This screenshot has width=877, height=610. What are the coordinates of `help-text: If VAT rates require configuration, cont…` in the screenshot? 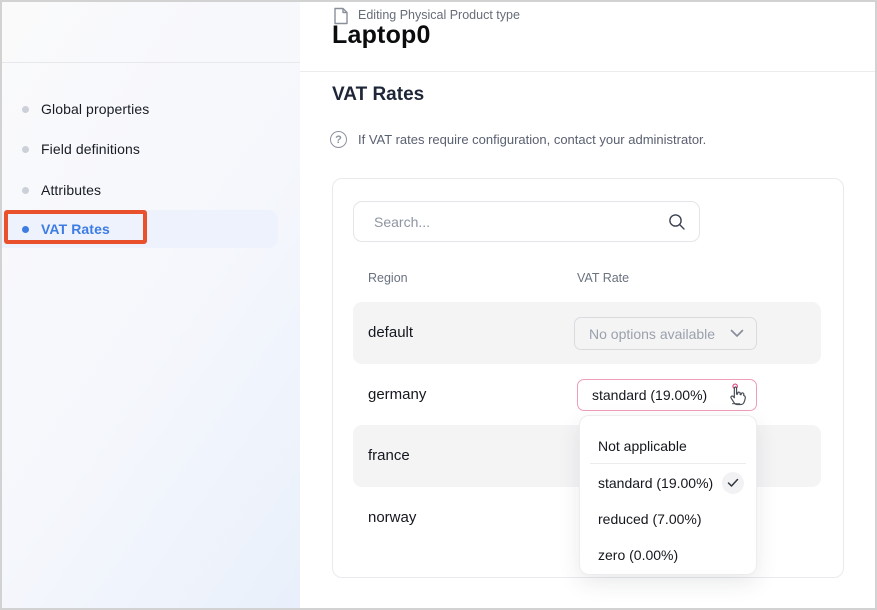 It's located at (532, 139).